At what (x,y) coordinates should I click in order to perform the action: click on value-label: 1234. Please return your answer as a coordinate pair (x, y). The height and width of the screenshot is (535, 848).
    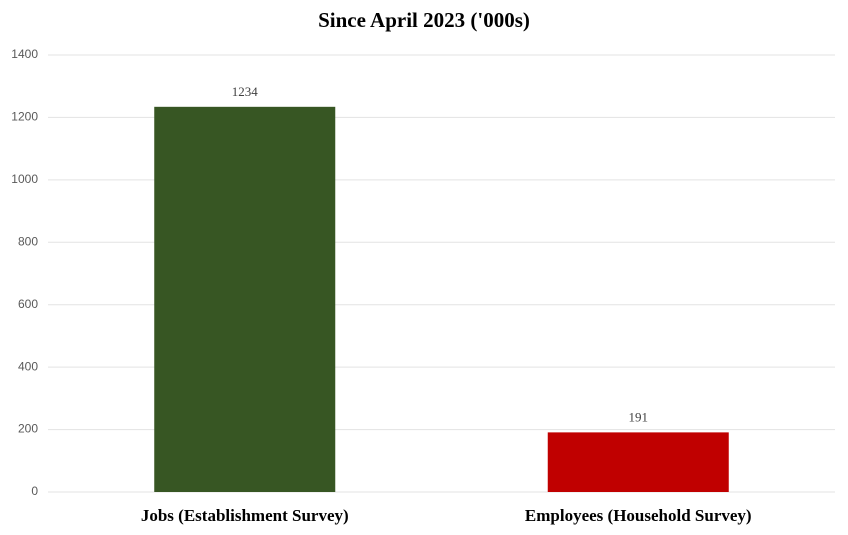
    Looking at the image, I should click on (245, 91).